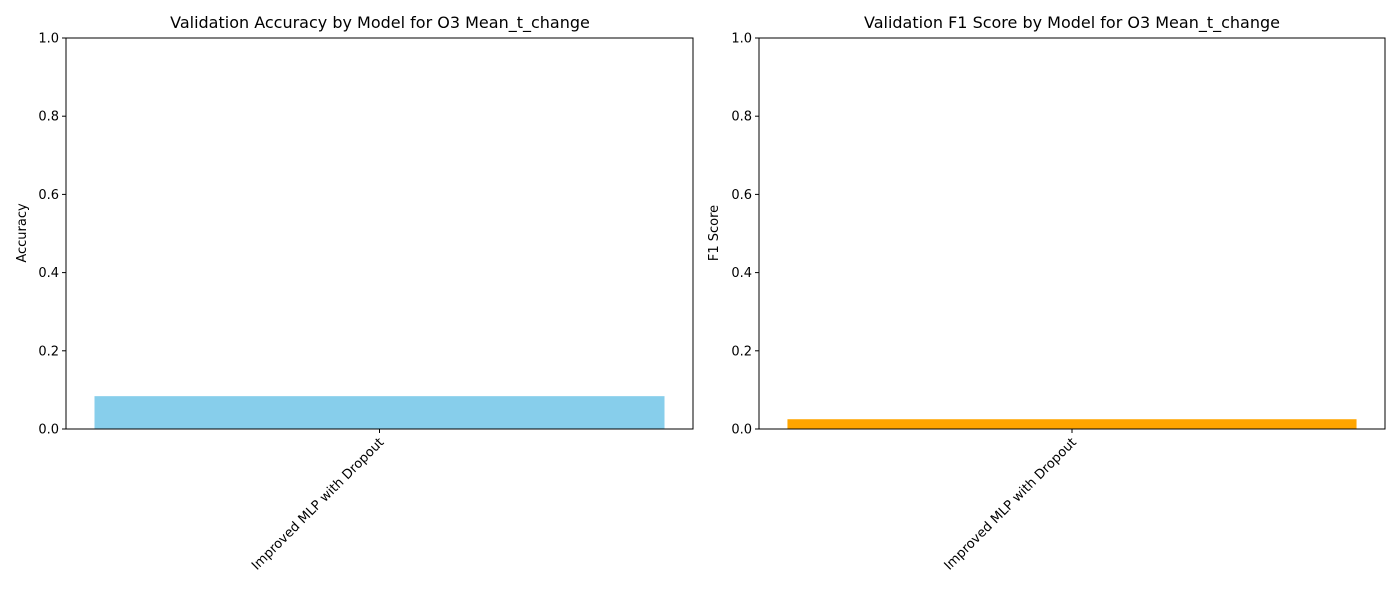  What do you see at coordinates (714, 233) in the screenshot?
I see `y-axis-label: F1 Score` at bounding box center [714, 233].